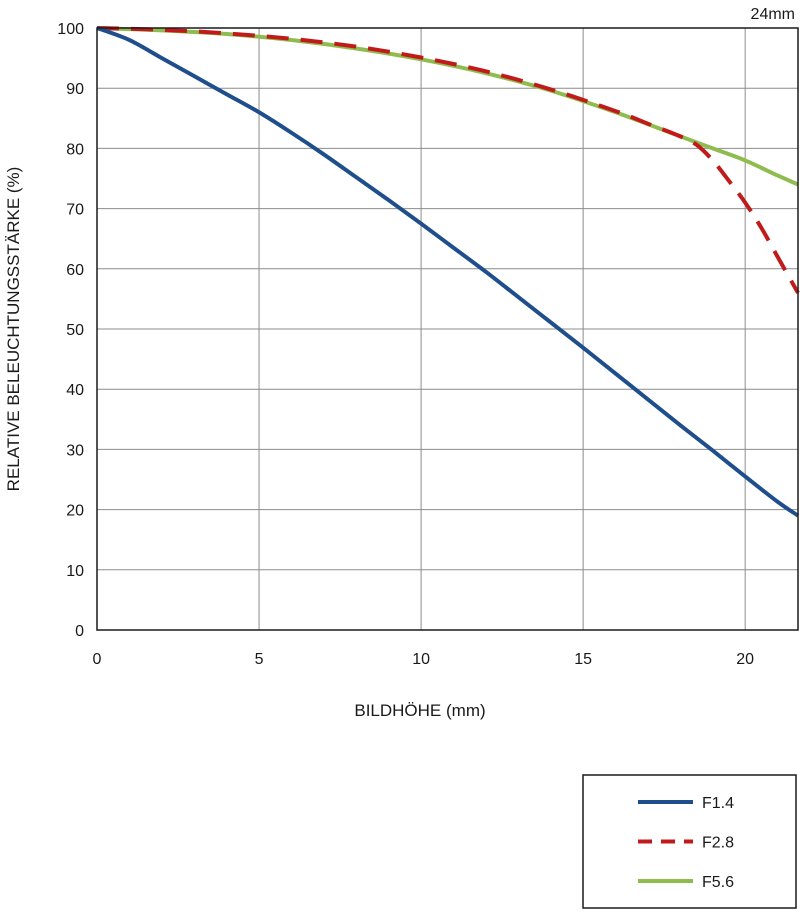 The image size is (800, 912). Describe the element at coordinates (75, 511) in the screenshot. I see `y-tick-label: 20` at that location.